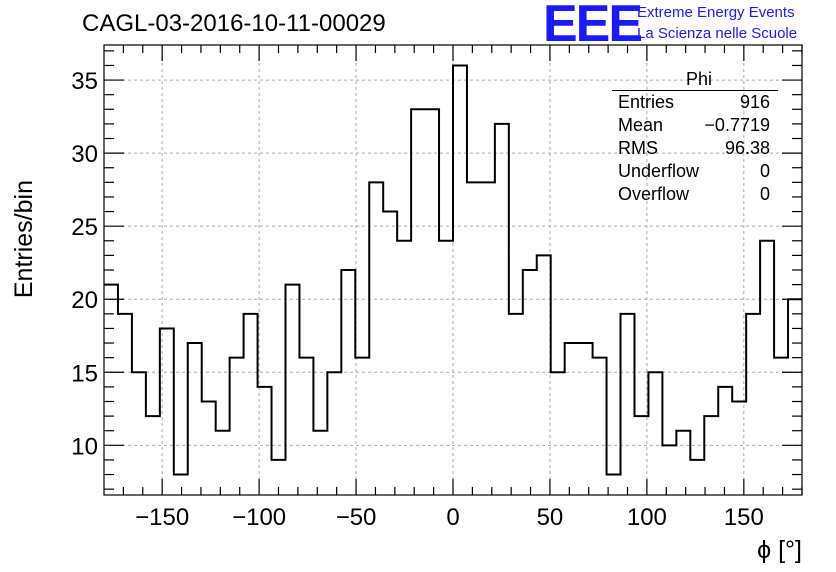 The image size is (836, 572). What do you see at coordinates (162, 517) in the screenshot?
I see `x-tick-label: −150` at bounding box center [162, 517].